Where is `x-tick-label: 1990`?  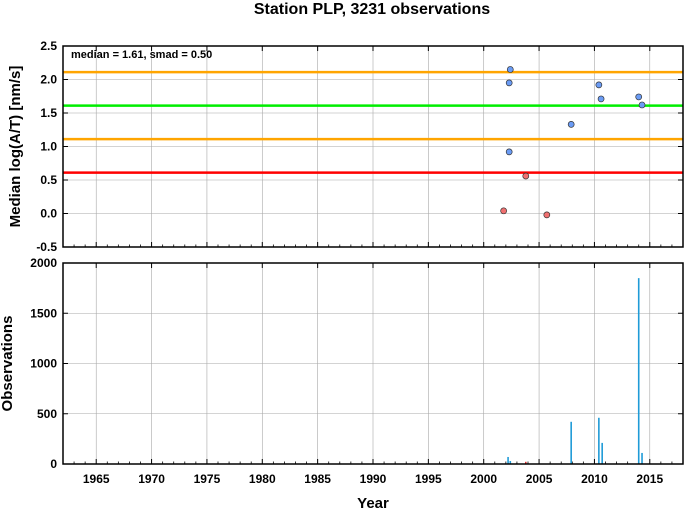 x-tick-label: 1990 is located at coordinates (373, 479).